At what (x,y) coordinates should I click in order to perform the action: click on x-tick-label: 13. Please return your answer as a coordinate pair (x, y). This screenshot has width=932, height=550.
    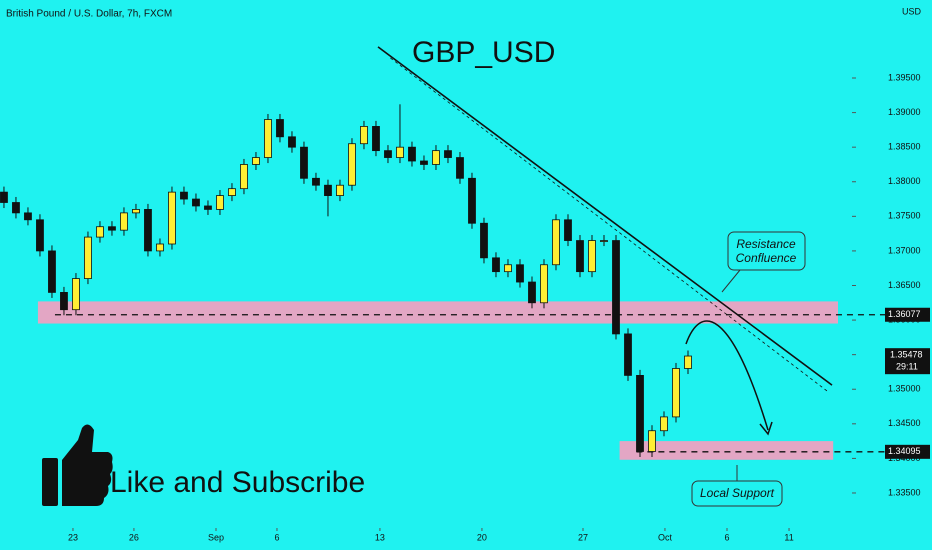
    Looking at the image, I should click on (380, 537).